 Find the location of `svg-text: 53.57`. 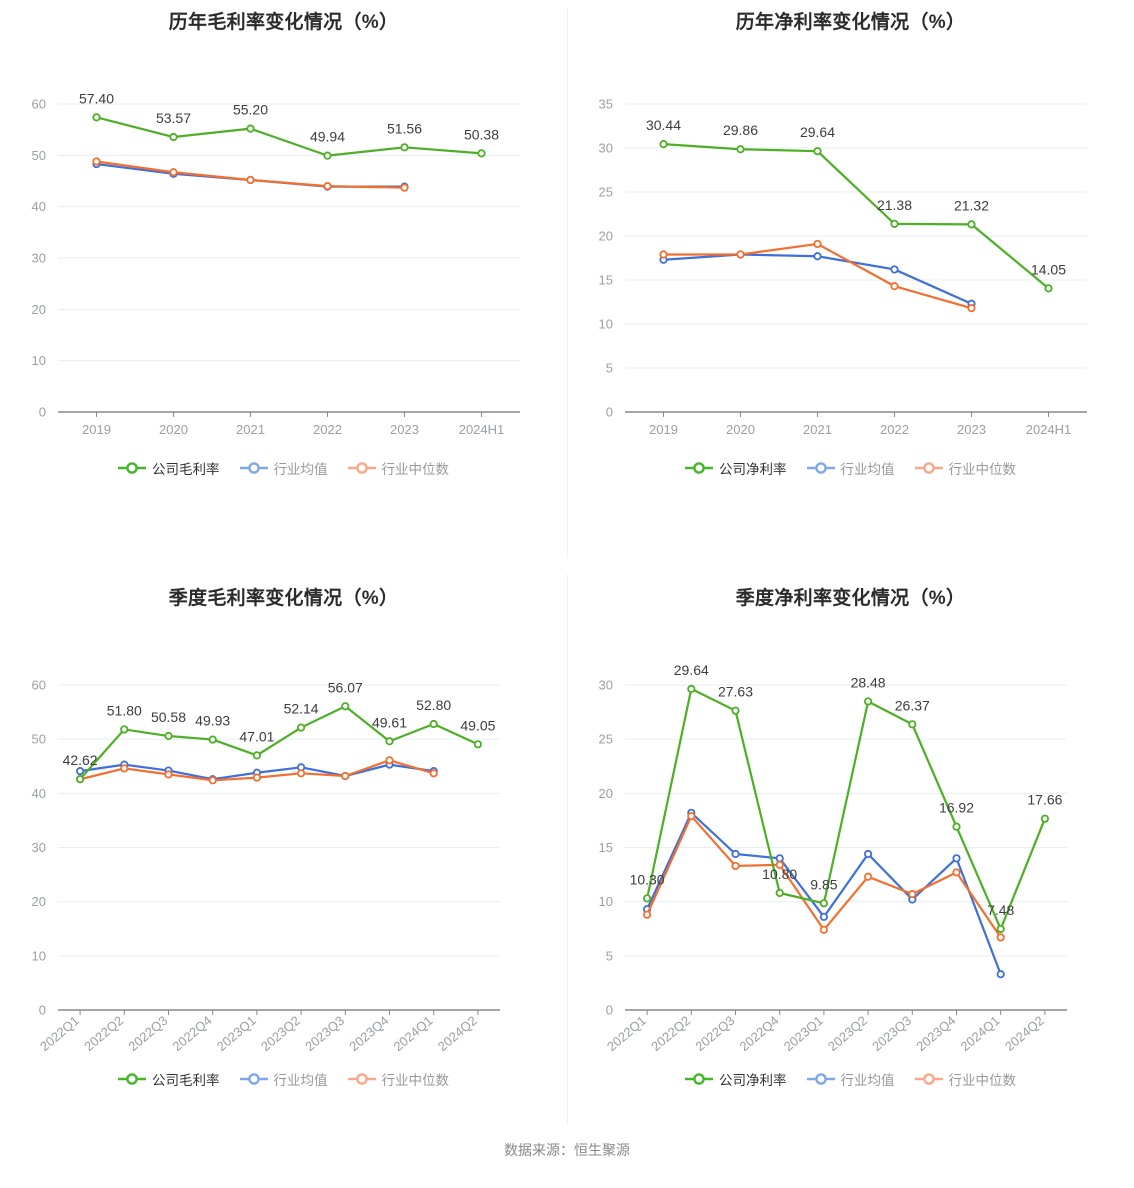

svg-text: 53.57 is located at coordinates (173, 118).